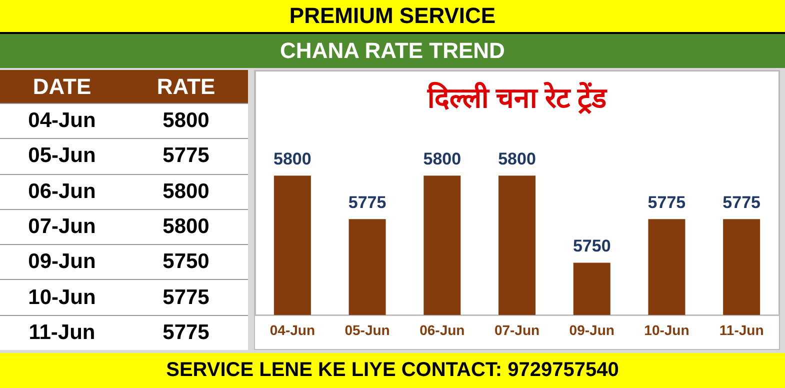 The width and height of the screenshot is (785, 388). What do you see at coordinates (62, 156) in the screenshot?
I see `text: 05-Jun` at bounding box center [62, 156].